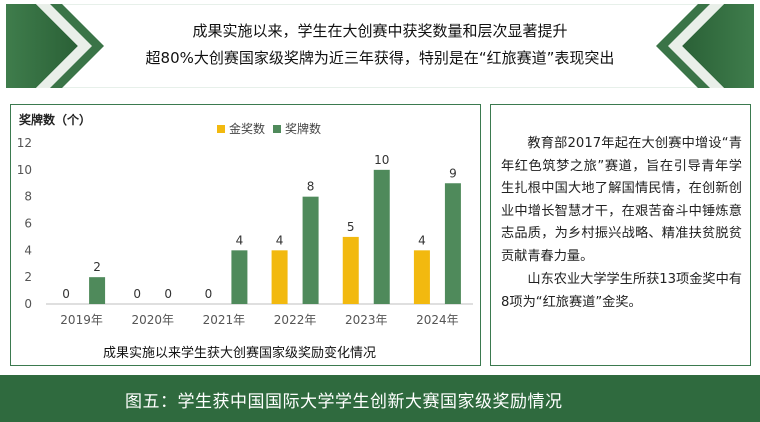 This screenshot has height=422, width=760. I want to click on footer-bar: 图五：学生获中国国际大学学生创新大赛国家级奖励情况, so click(380, 398).